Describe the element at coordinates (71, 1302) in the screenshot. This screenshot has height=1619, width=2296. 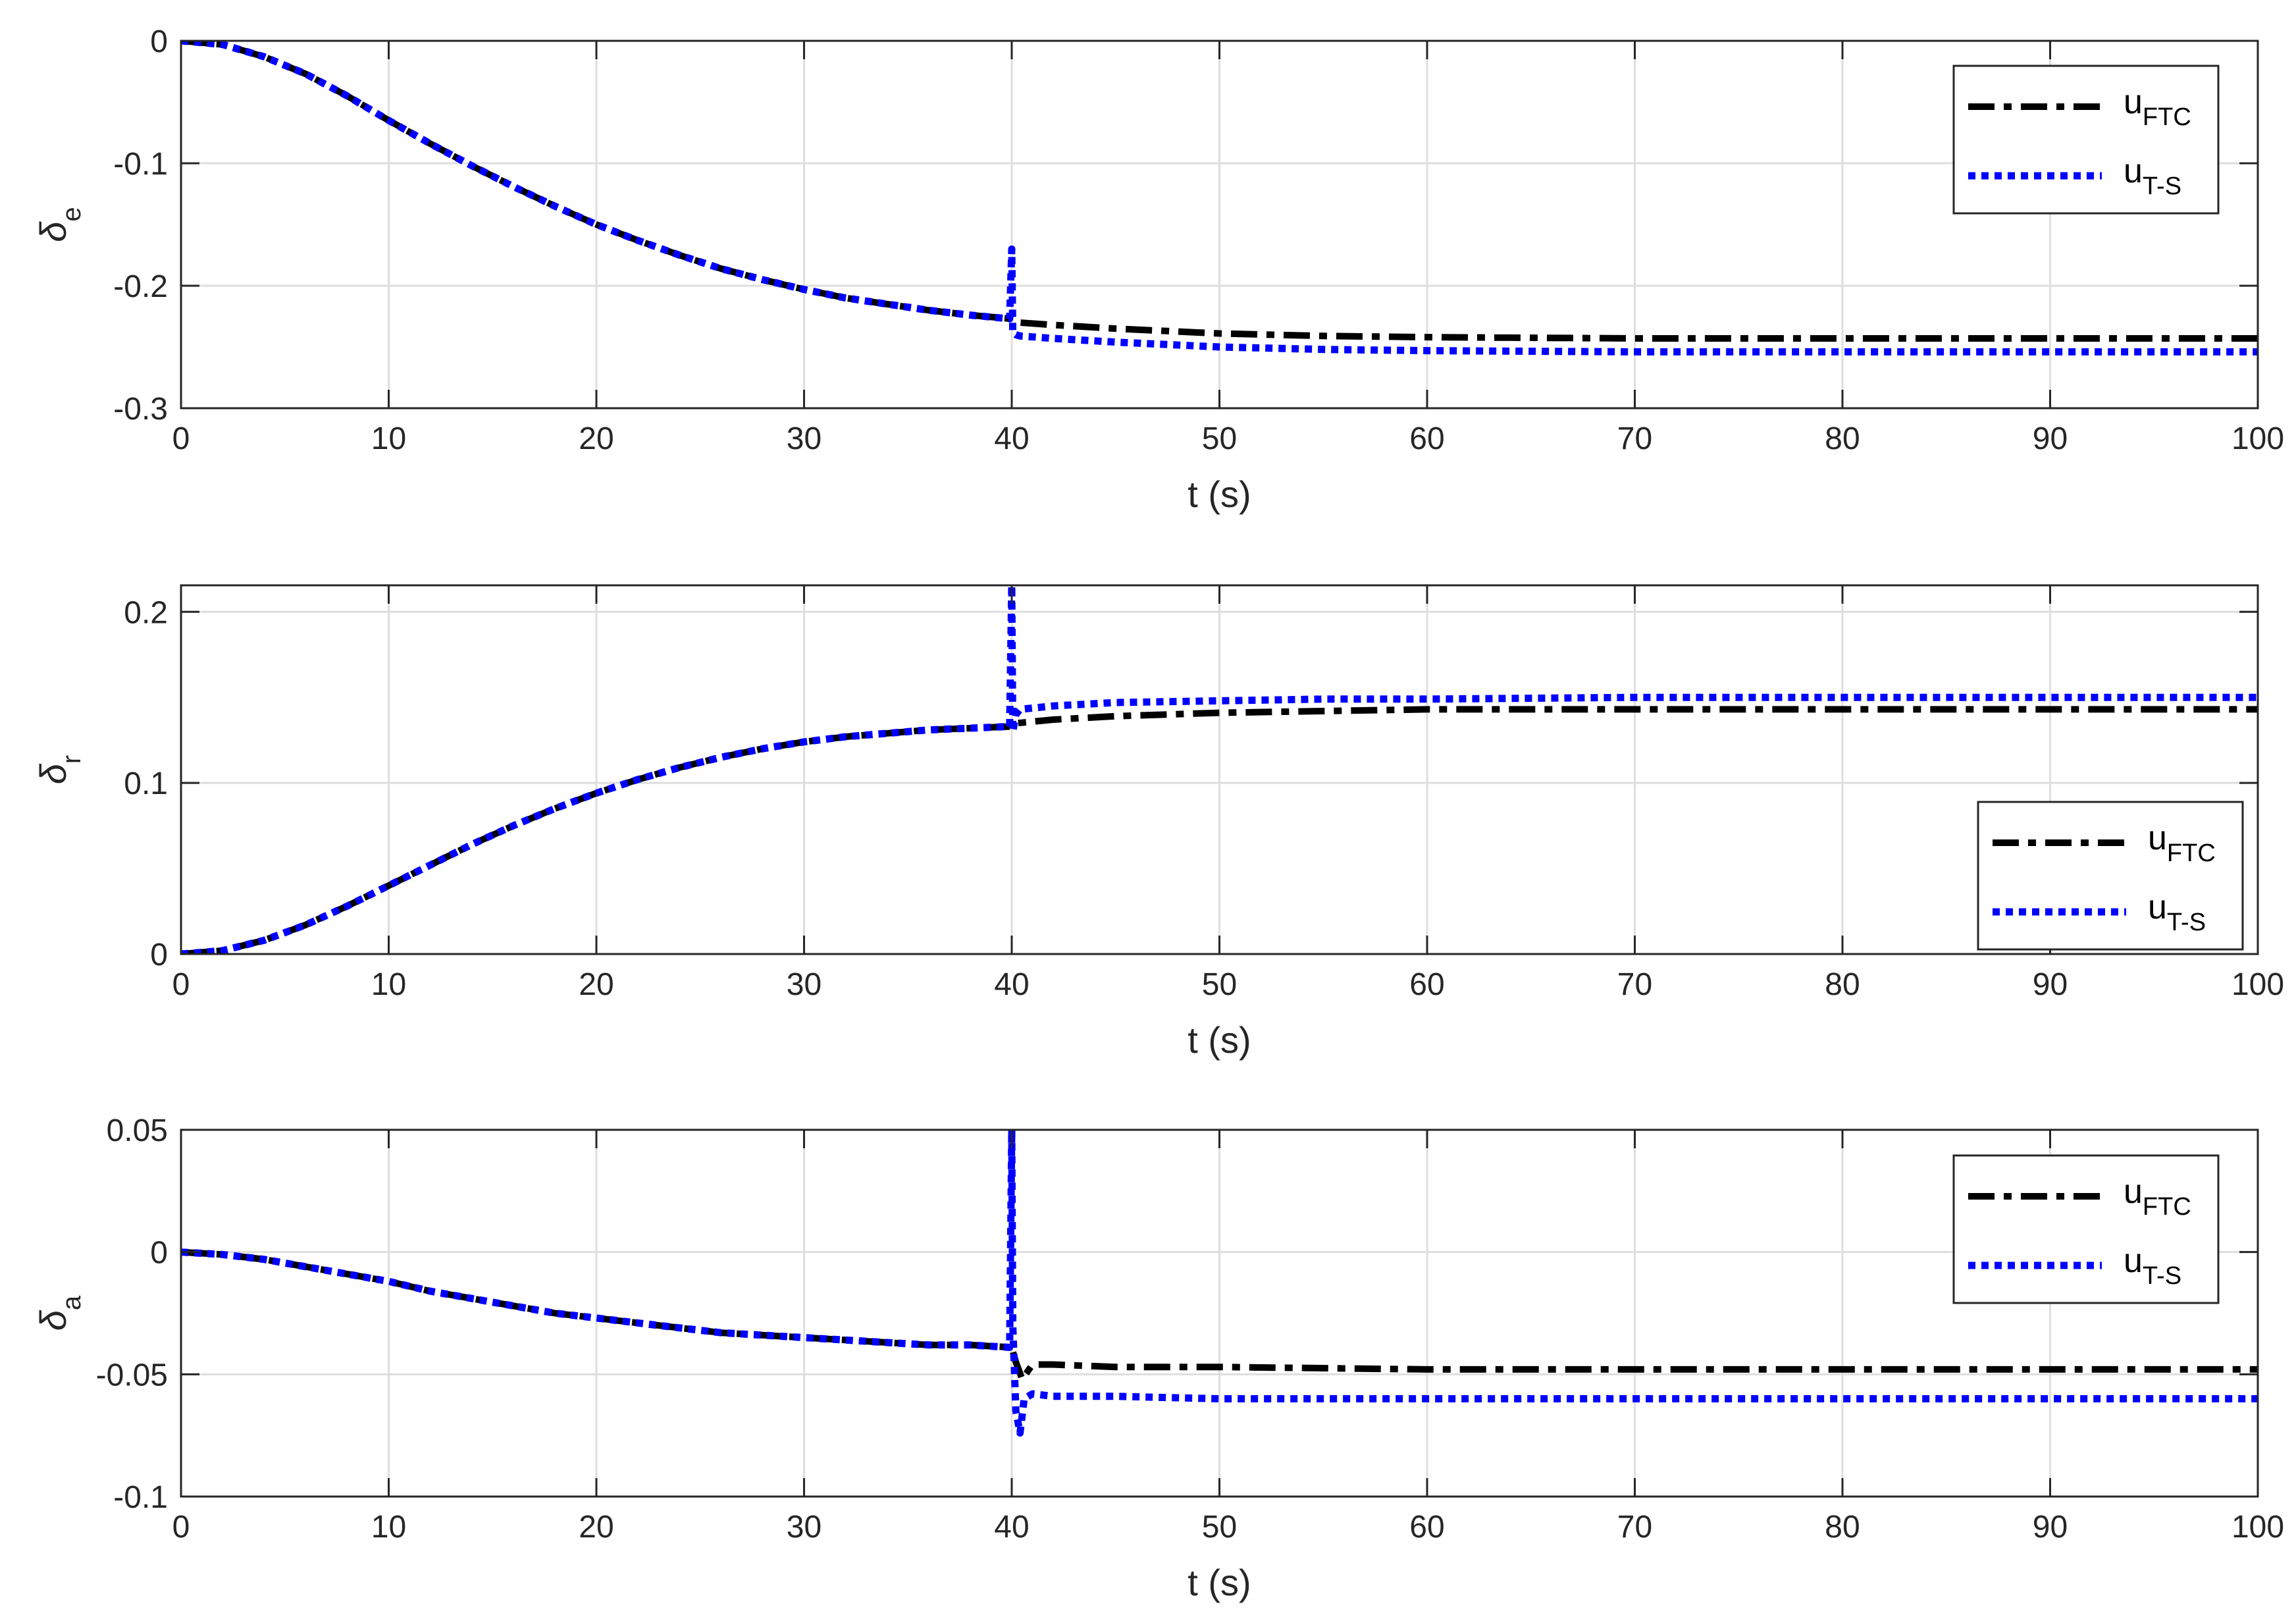
I see `y-axis-label-subscript: a` at that location.